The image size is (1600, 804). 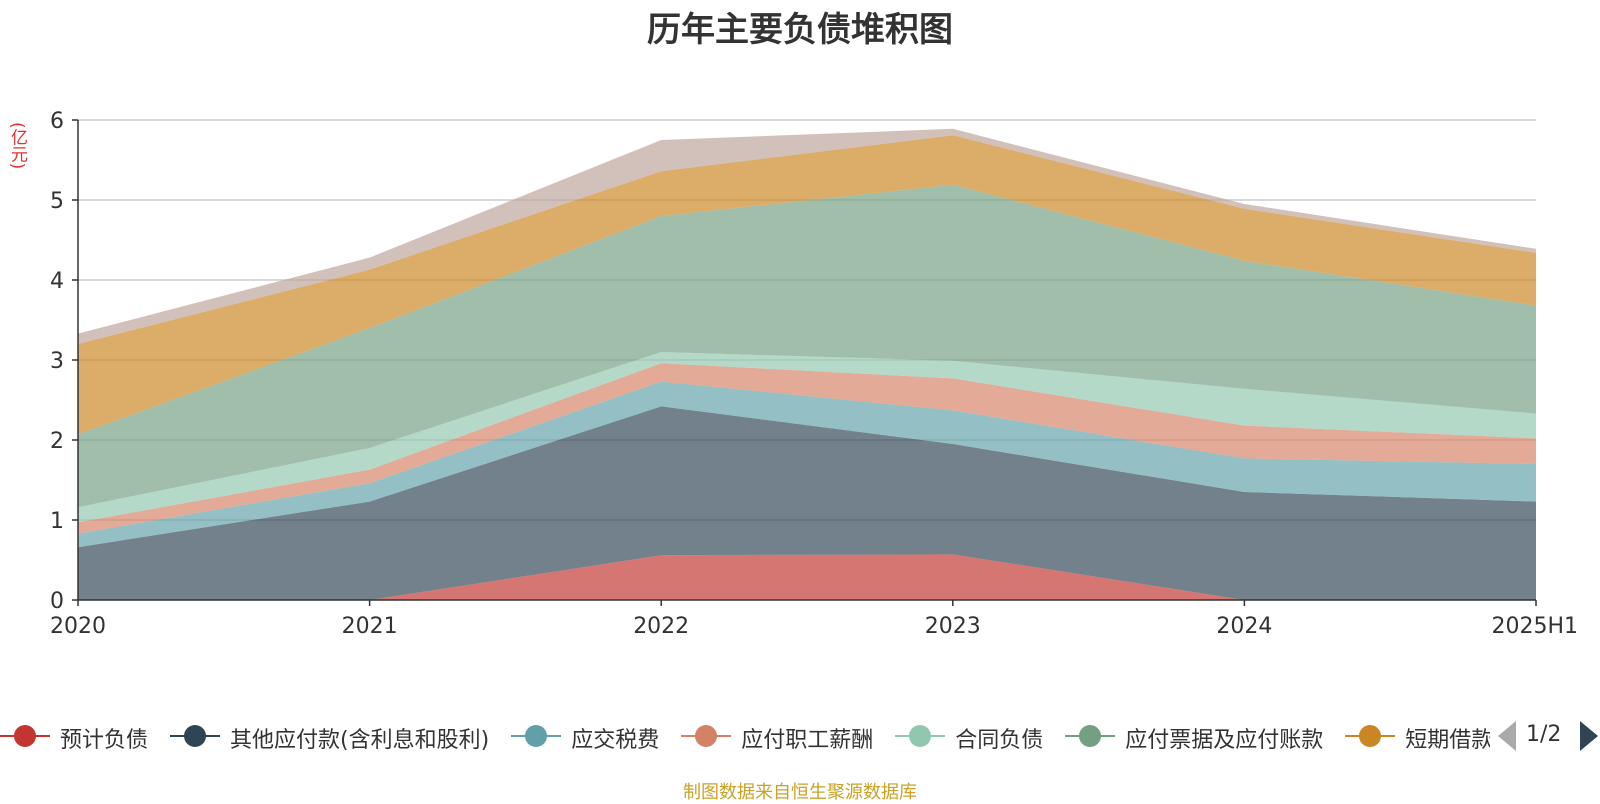 I want to click on legend-item-0: 预计负债, so click(x=74, y=736).